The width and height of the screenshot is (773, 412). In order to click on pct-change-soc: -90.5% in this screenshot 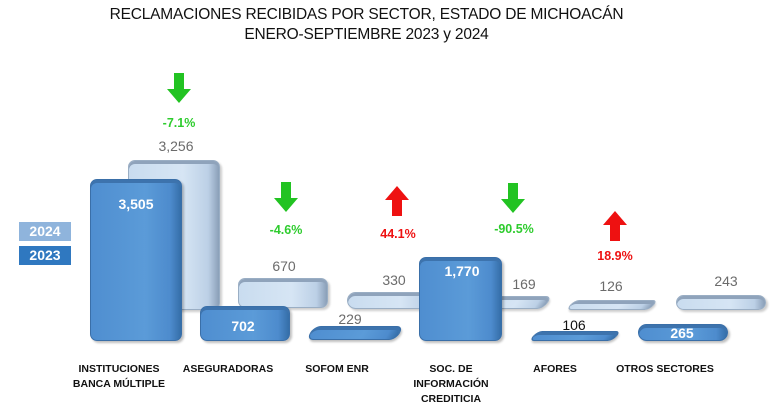, I will do `click(514, 229)`.